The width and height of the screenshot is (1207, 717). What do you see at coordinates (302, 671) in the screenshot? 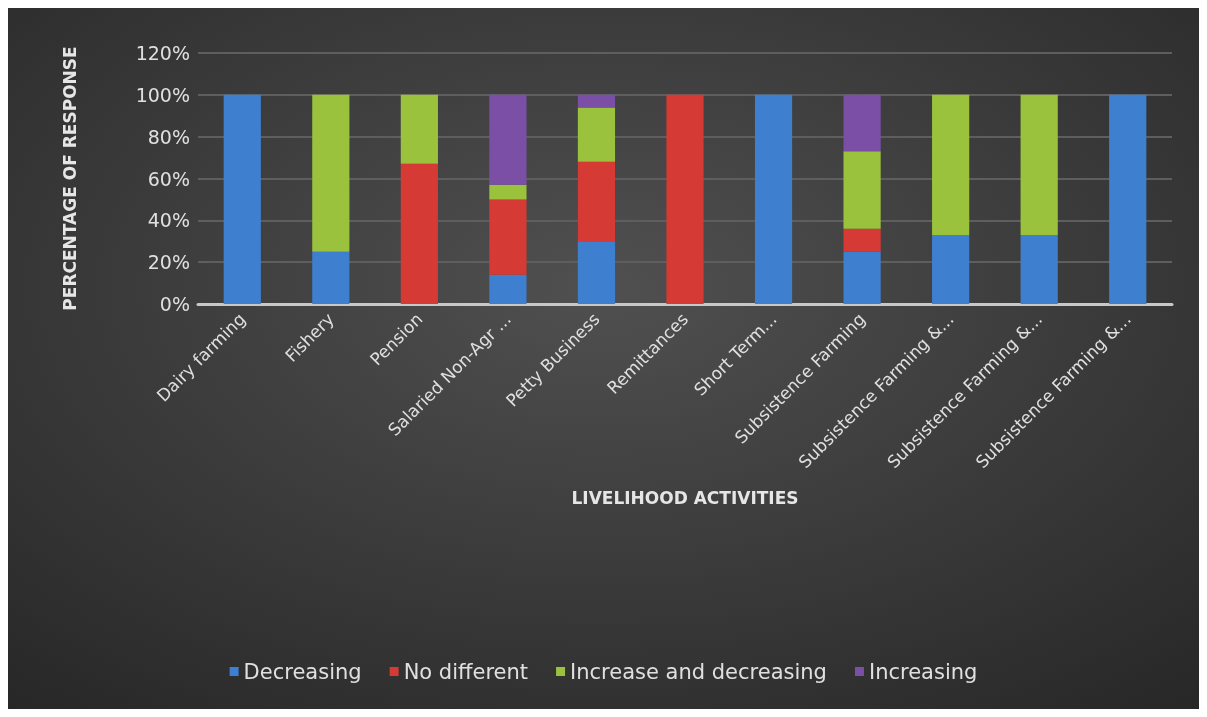
I see `legend-label: Decreasing` at bounding box center [302, 671].